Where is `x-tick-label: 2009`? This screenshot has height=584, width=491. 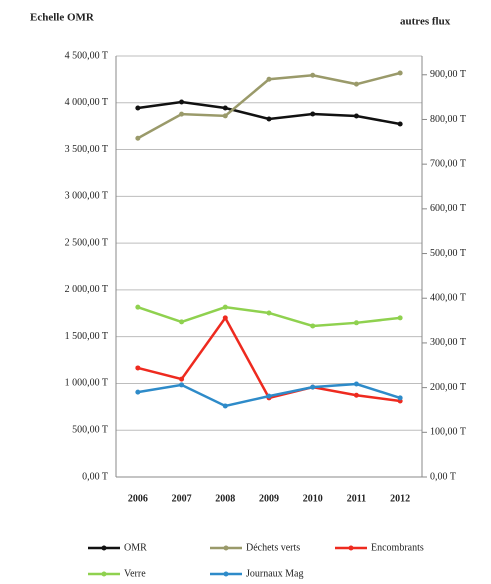
x-tick-label: 2009 is located at coordinates (269, 498).